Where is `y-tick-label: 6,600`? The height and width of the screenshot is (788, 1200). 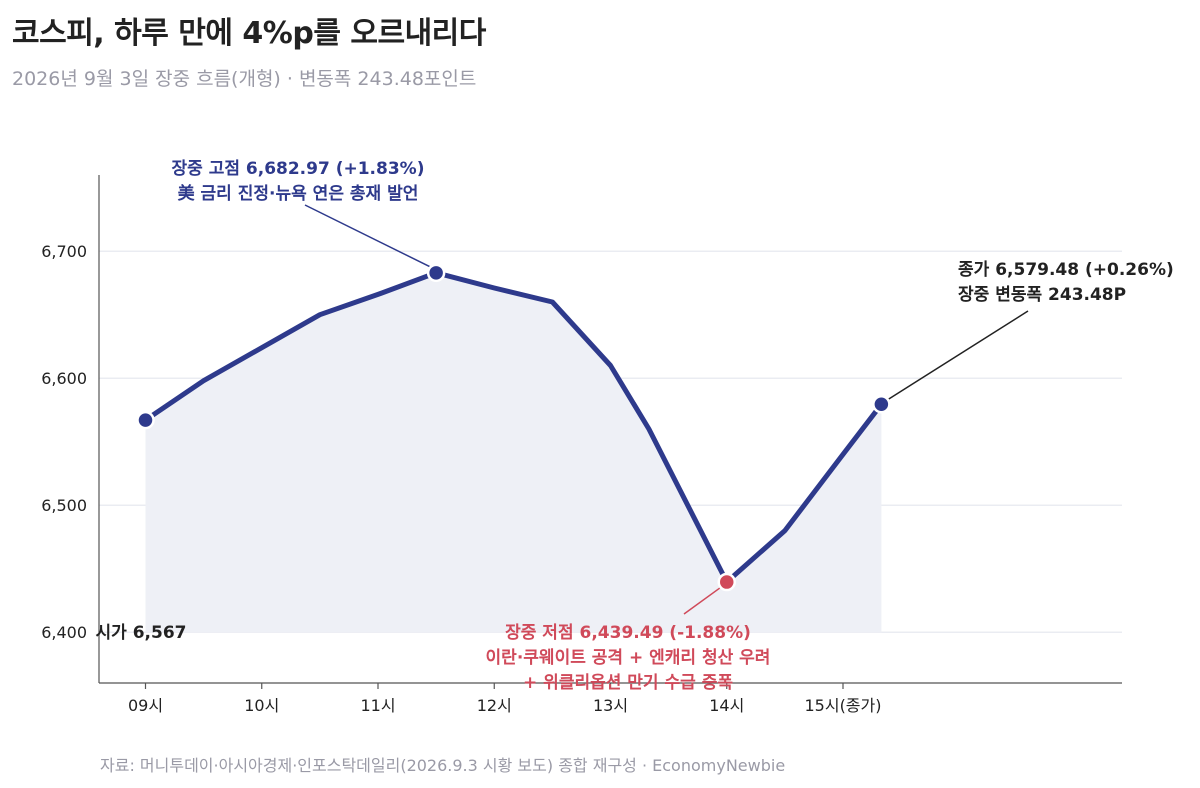
y-tick-label: 6,600 is located at coordinates (64, 378).